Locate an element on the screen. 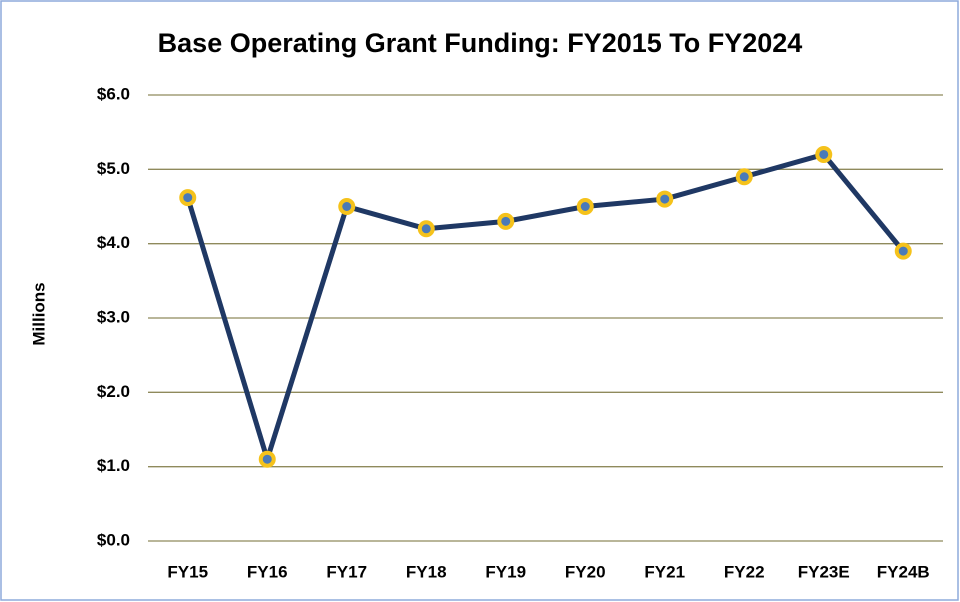  x-tick-label: FY16 is located at coordinates (267, 571).